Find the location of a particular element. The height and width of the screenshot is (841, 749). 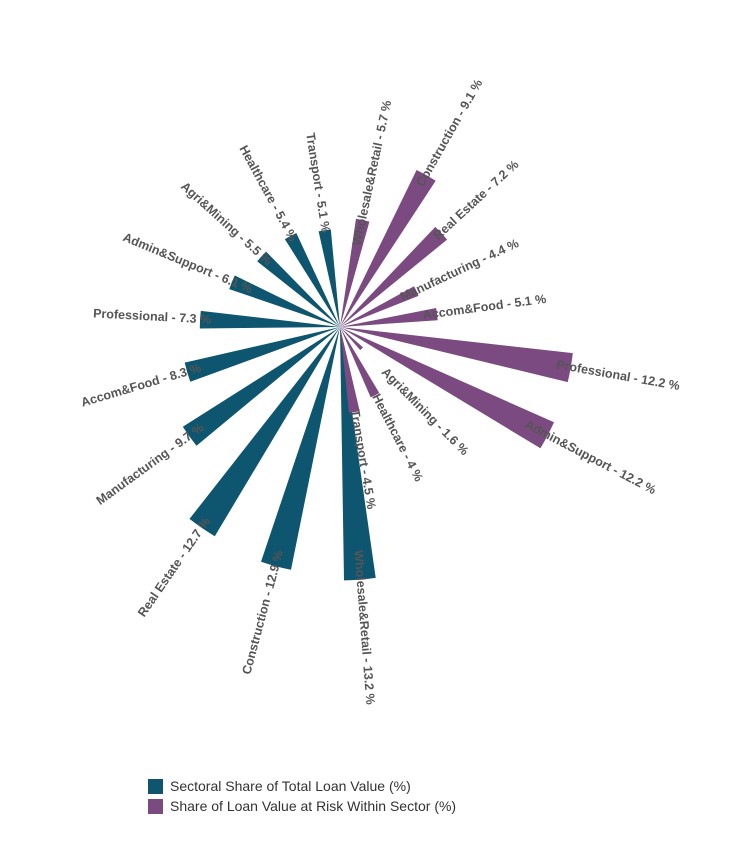

label-total-share-manufacturing: Manufacturing - 9.7 % is located at coordinates (150, 464).